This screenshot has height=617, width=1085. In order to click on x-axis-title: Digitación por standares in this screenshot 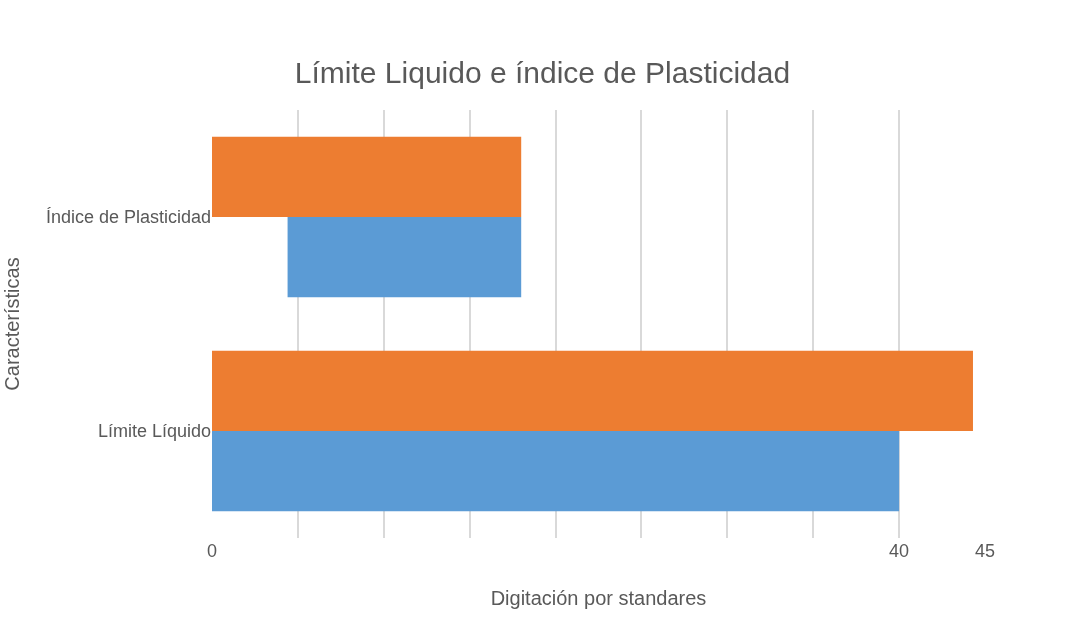, I will do `click(598, 597)`.